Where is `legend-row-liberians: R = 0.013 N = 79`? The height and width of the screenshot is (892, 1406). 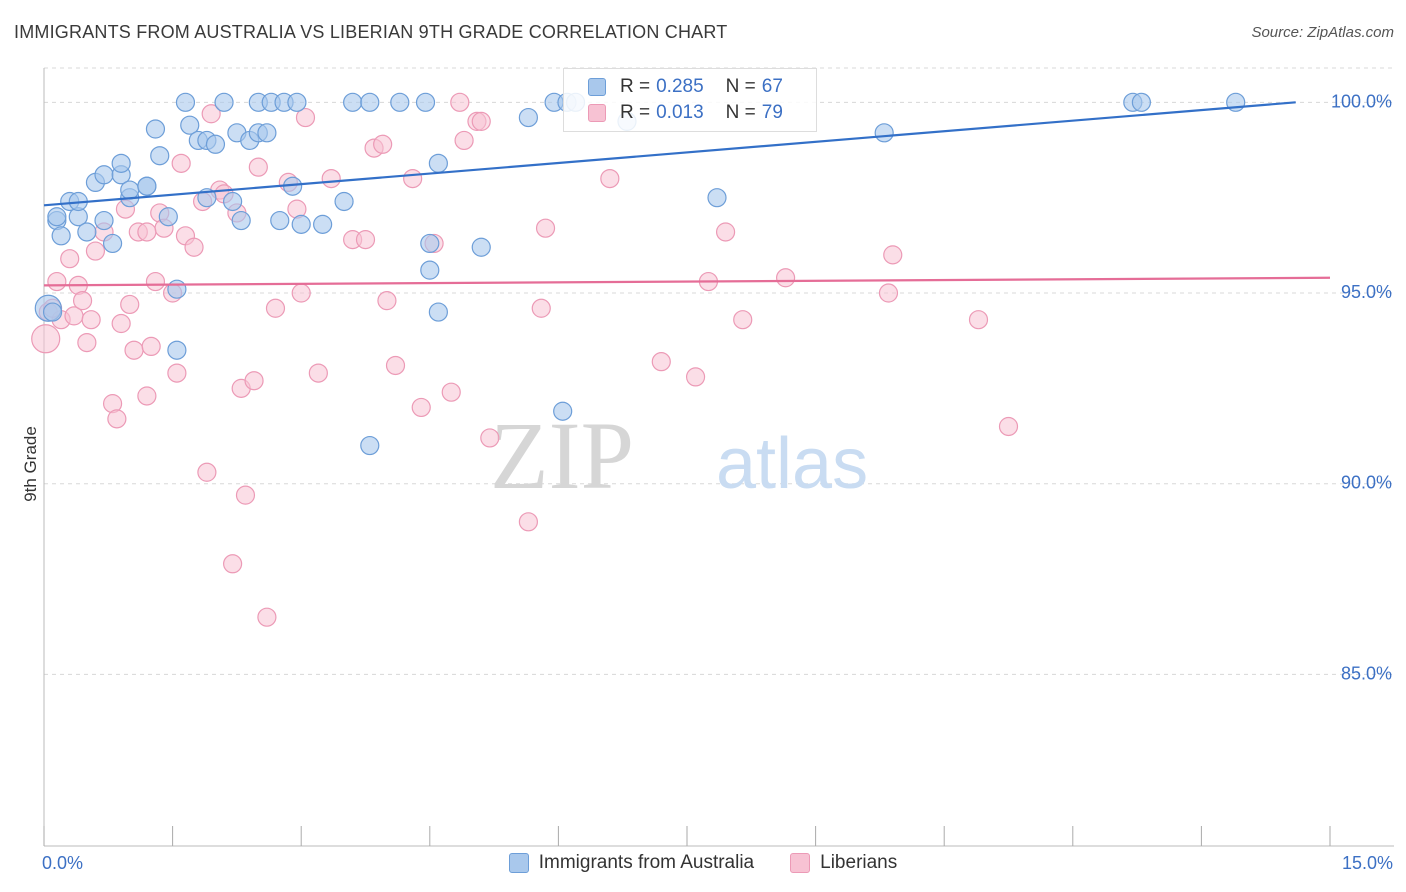
legend-row-liberians: R = 0.013 N = 79 is located at coordinates (685, 113).